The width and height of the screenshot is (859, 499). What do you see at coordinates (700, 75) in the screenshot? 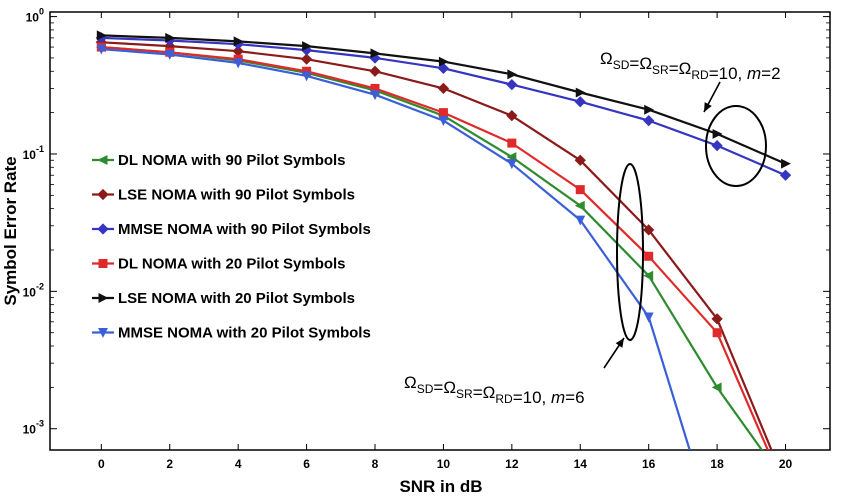
I see `annotation-subscript: RD` at bounding box center [700, 75].